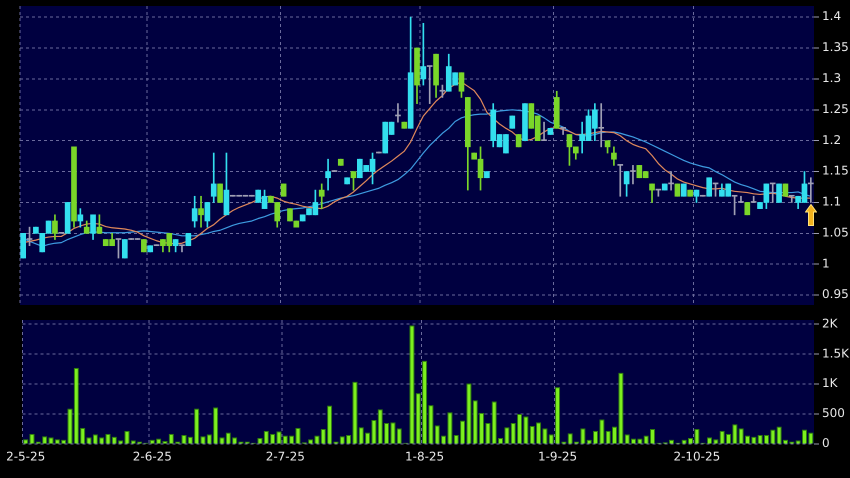 The width and height of the screenshot is (850, 478). Describe the element at coordinates (26, 456) in the screenshot. I see `x-tick-label: 2-5-25` at that location.